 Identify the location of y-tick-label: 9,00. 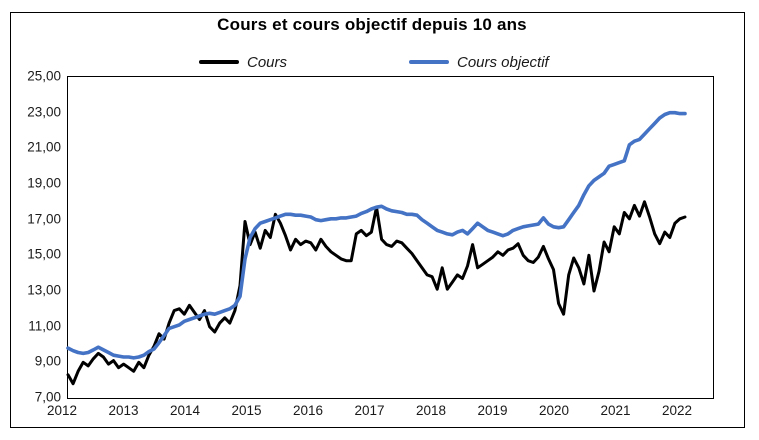
(47, 361).